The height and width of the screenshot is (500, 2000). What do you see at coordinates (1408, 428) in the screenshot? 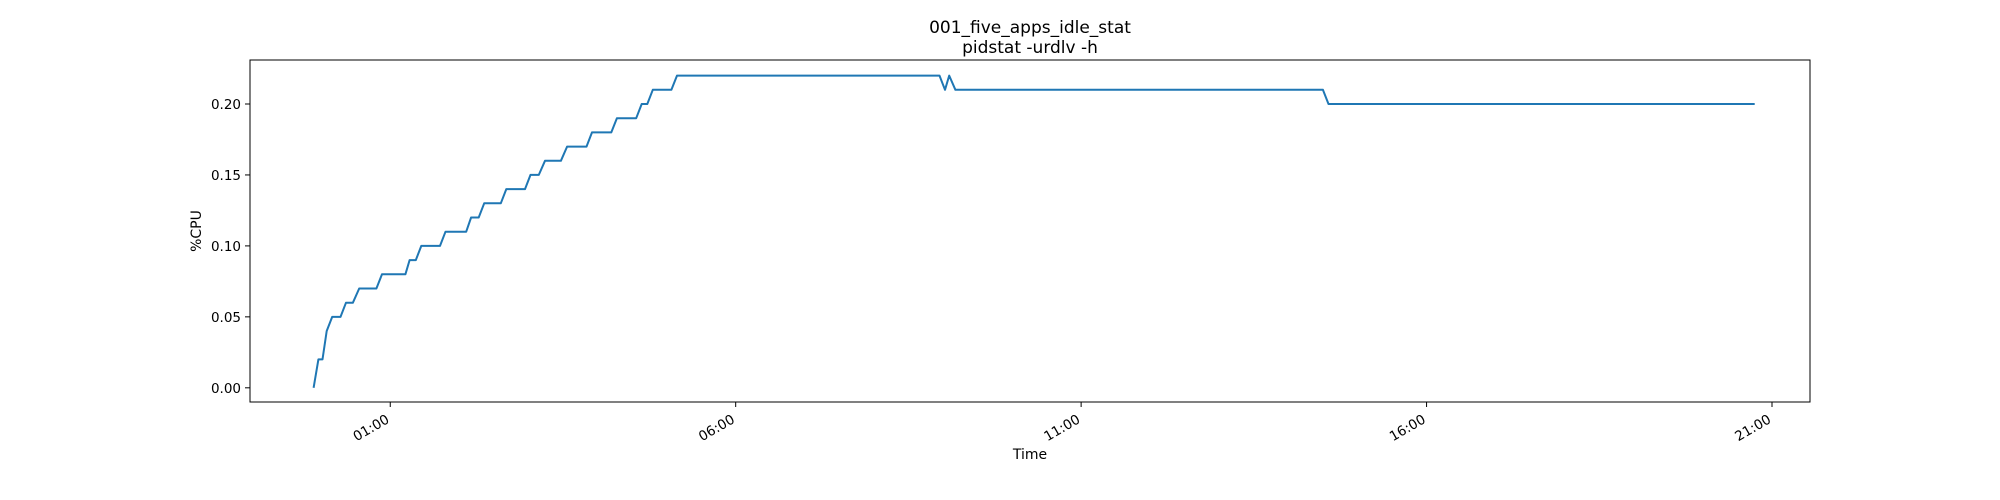
I see `x-tick-label-3: 16:00` at bounding box center [1408, 428].